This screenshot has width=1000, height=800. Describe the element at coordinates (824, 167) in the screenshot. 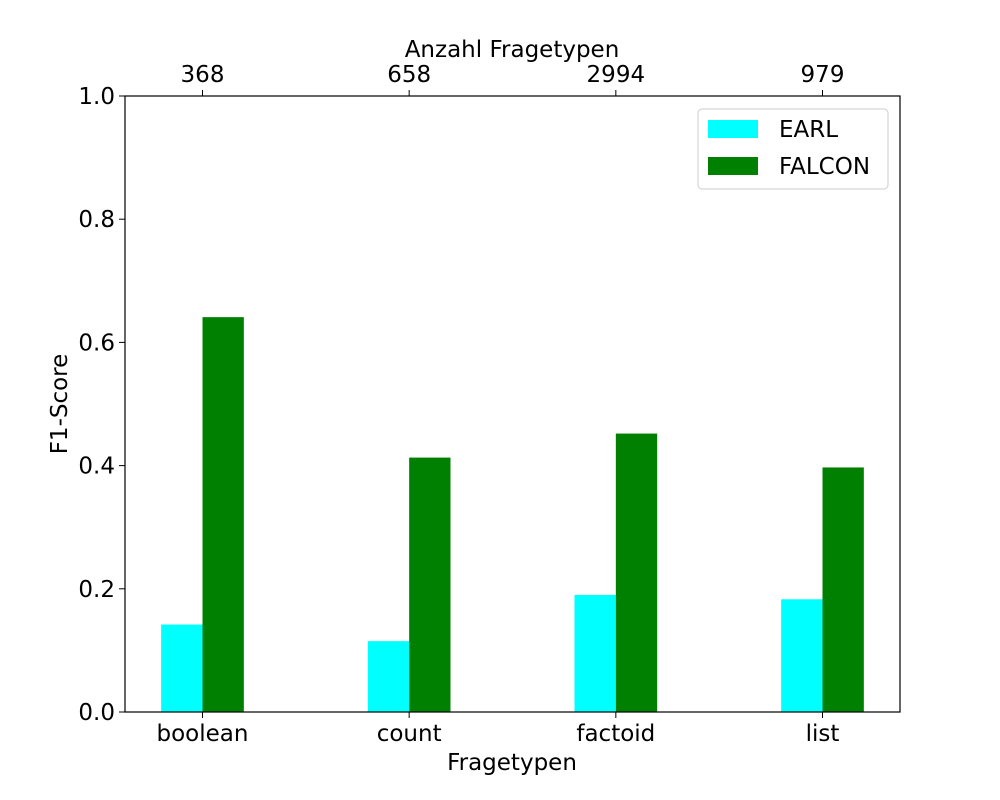

I see `legend-label-falcon: FALCON` at that location.